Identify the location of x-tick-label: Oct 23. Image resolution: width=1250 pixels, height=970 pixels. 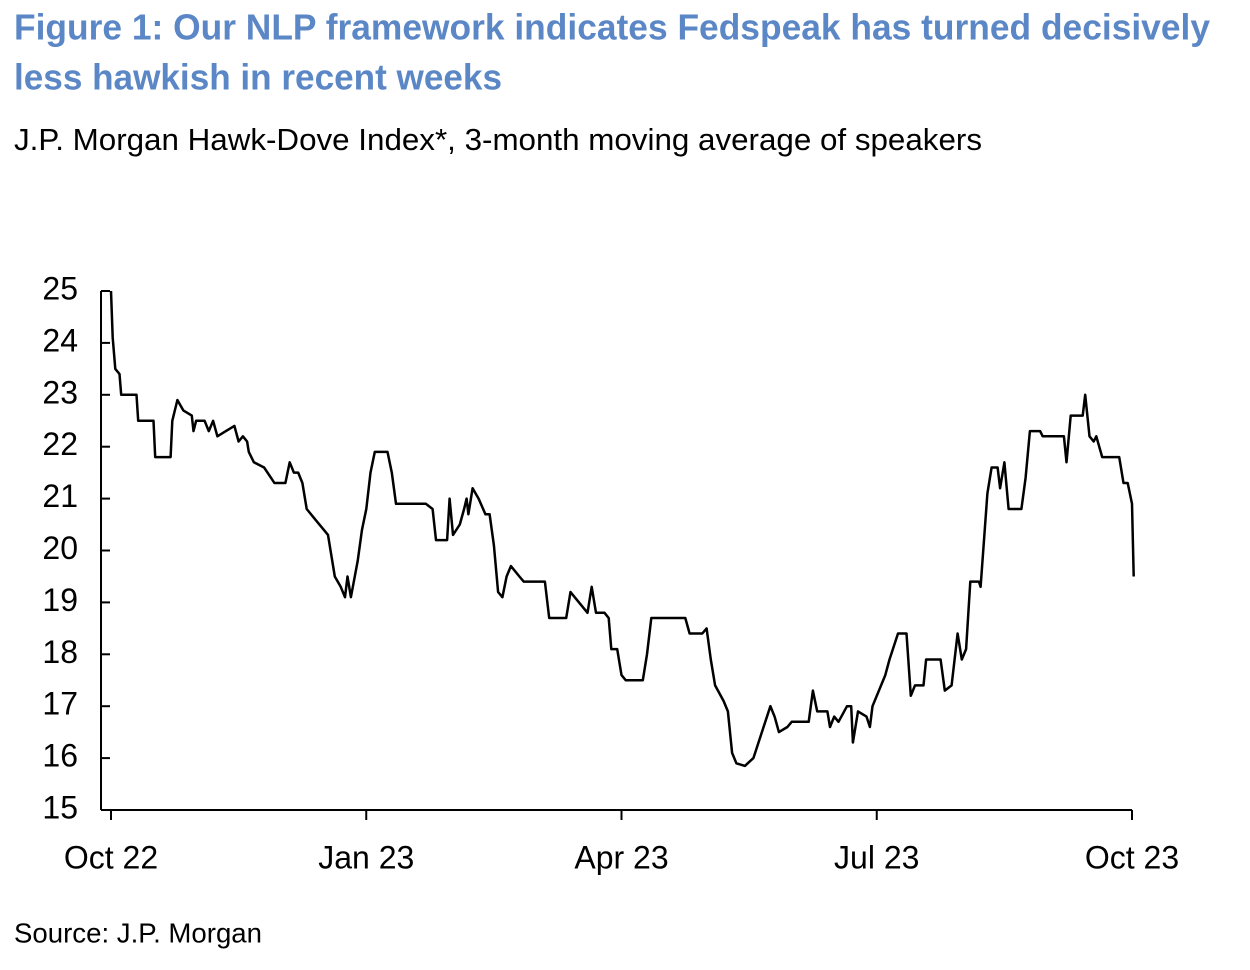
(1132, 857).